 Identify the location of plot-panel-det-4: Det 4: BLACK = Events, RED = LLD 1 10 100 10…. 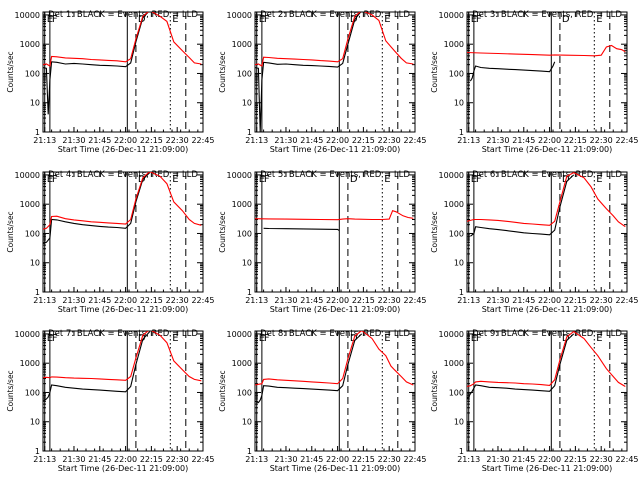
(110, 242).